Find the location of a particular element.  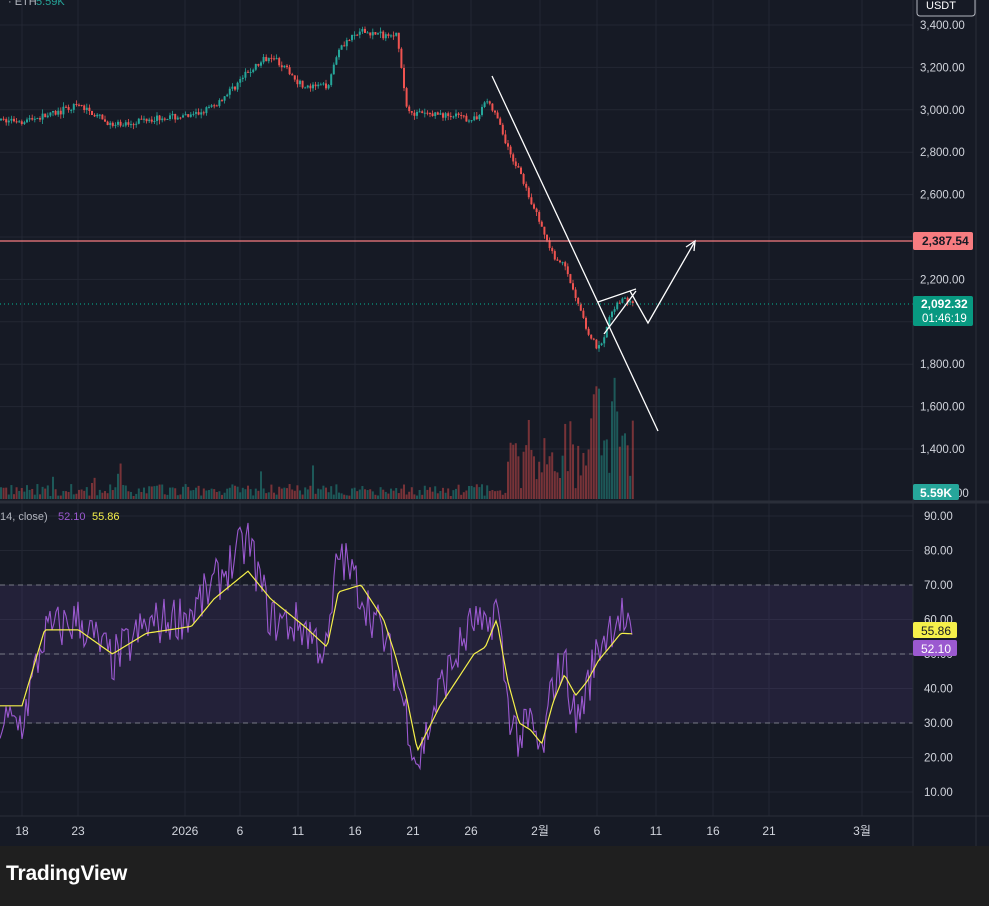

tradingview-logo: TradingView is located at coordinates (67, 873).